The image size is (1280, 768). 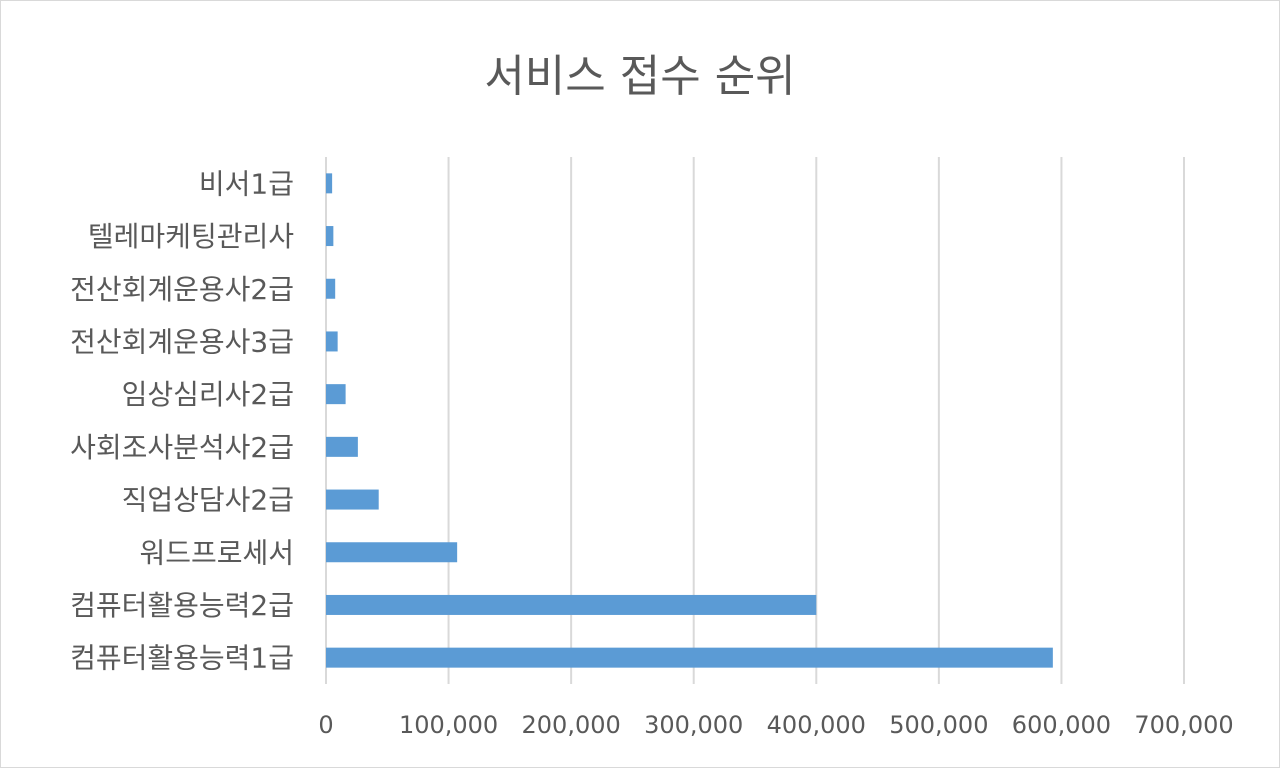 What do you see at coordinates (182, 447) in the screenshot?
I see `category-label: 사회조사분석사2급` at bounding box center [182, 447].